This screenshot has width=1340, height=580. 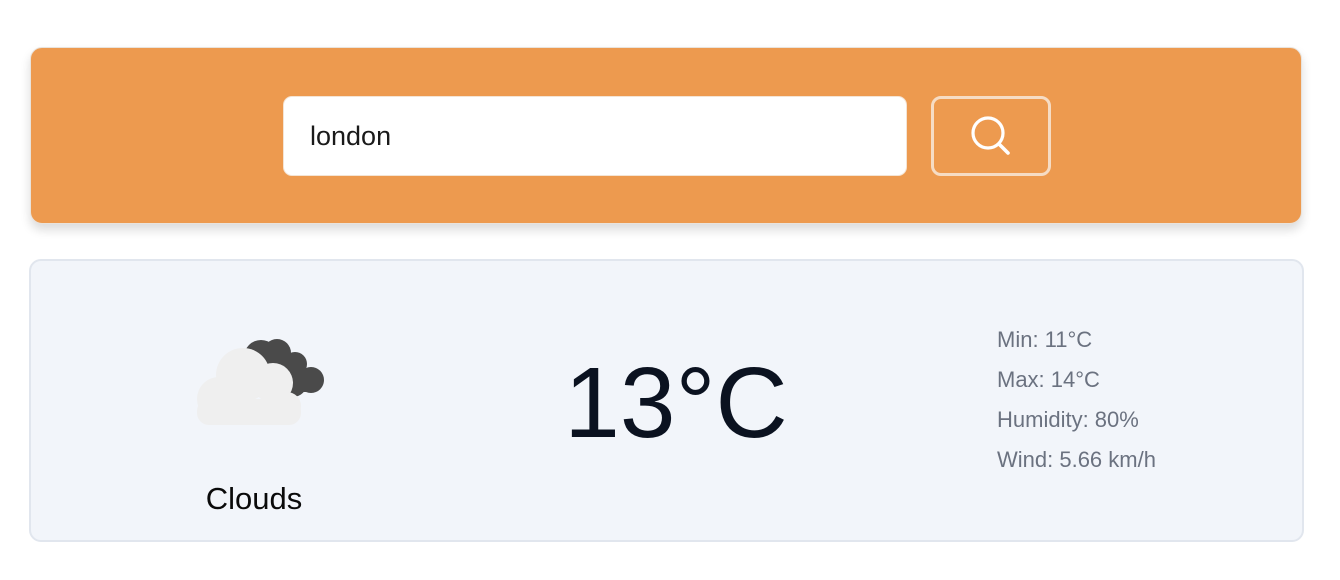 I want to click on max-temperature: Max: 14°C, so click(x=1048, y=379).